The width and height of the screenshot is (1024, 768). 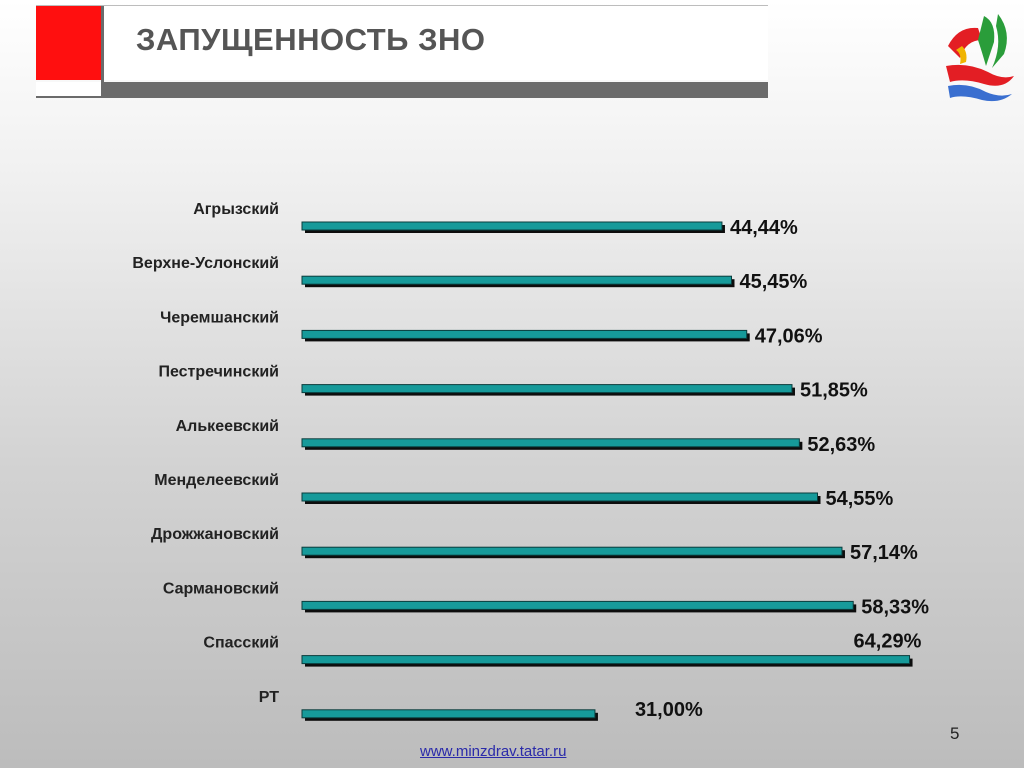 I want to click on category-label: Агрызский, so click(x=236, y=209).